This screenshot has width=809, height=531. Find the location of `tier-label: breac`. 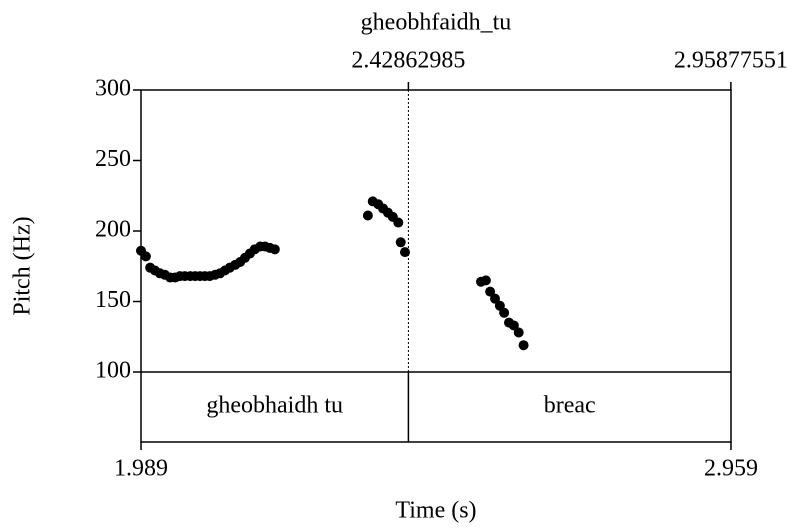

tier-label: breac is located at coordinates (570, 406).